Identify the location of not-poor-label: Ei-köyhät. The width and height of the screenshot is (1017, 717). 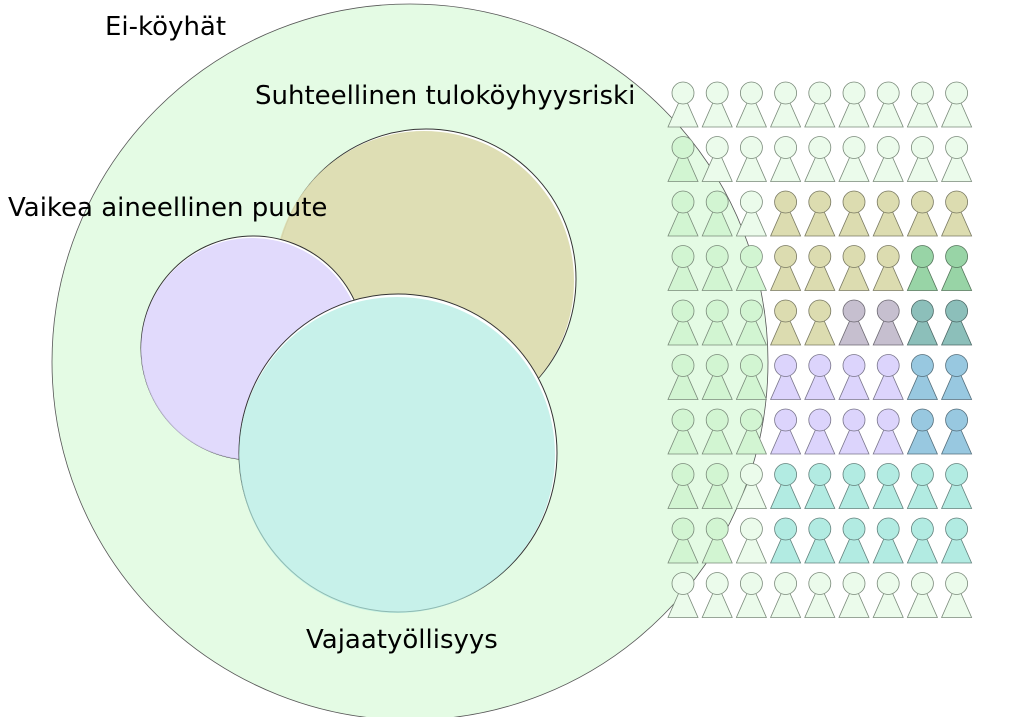
(165, 27).